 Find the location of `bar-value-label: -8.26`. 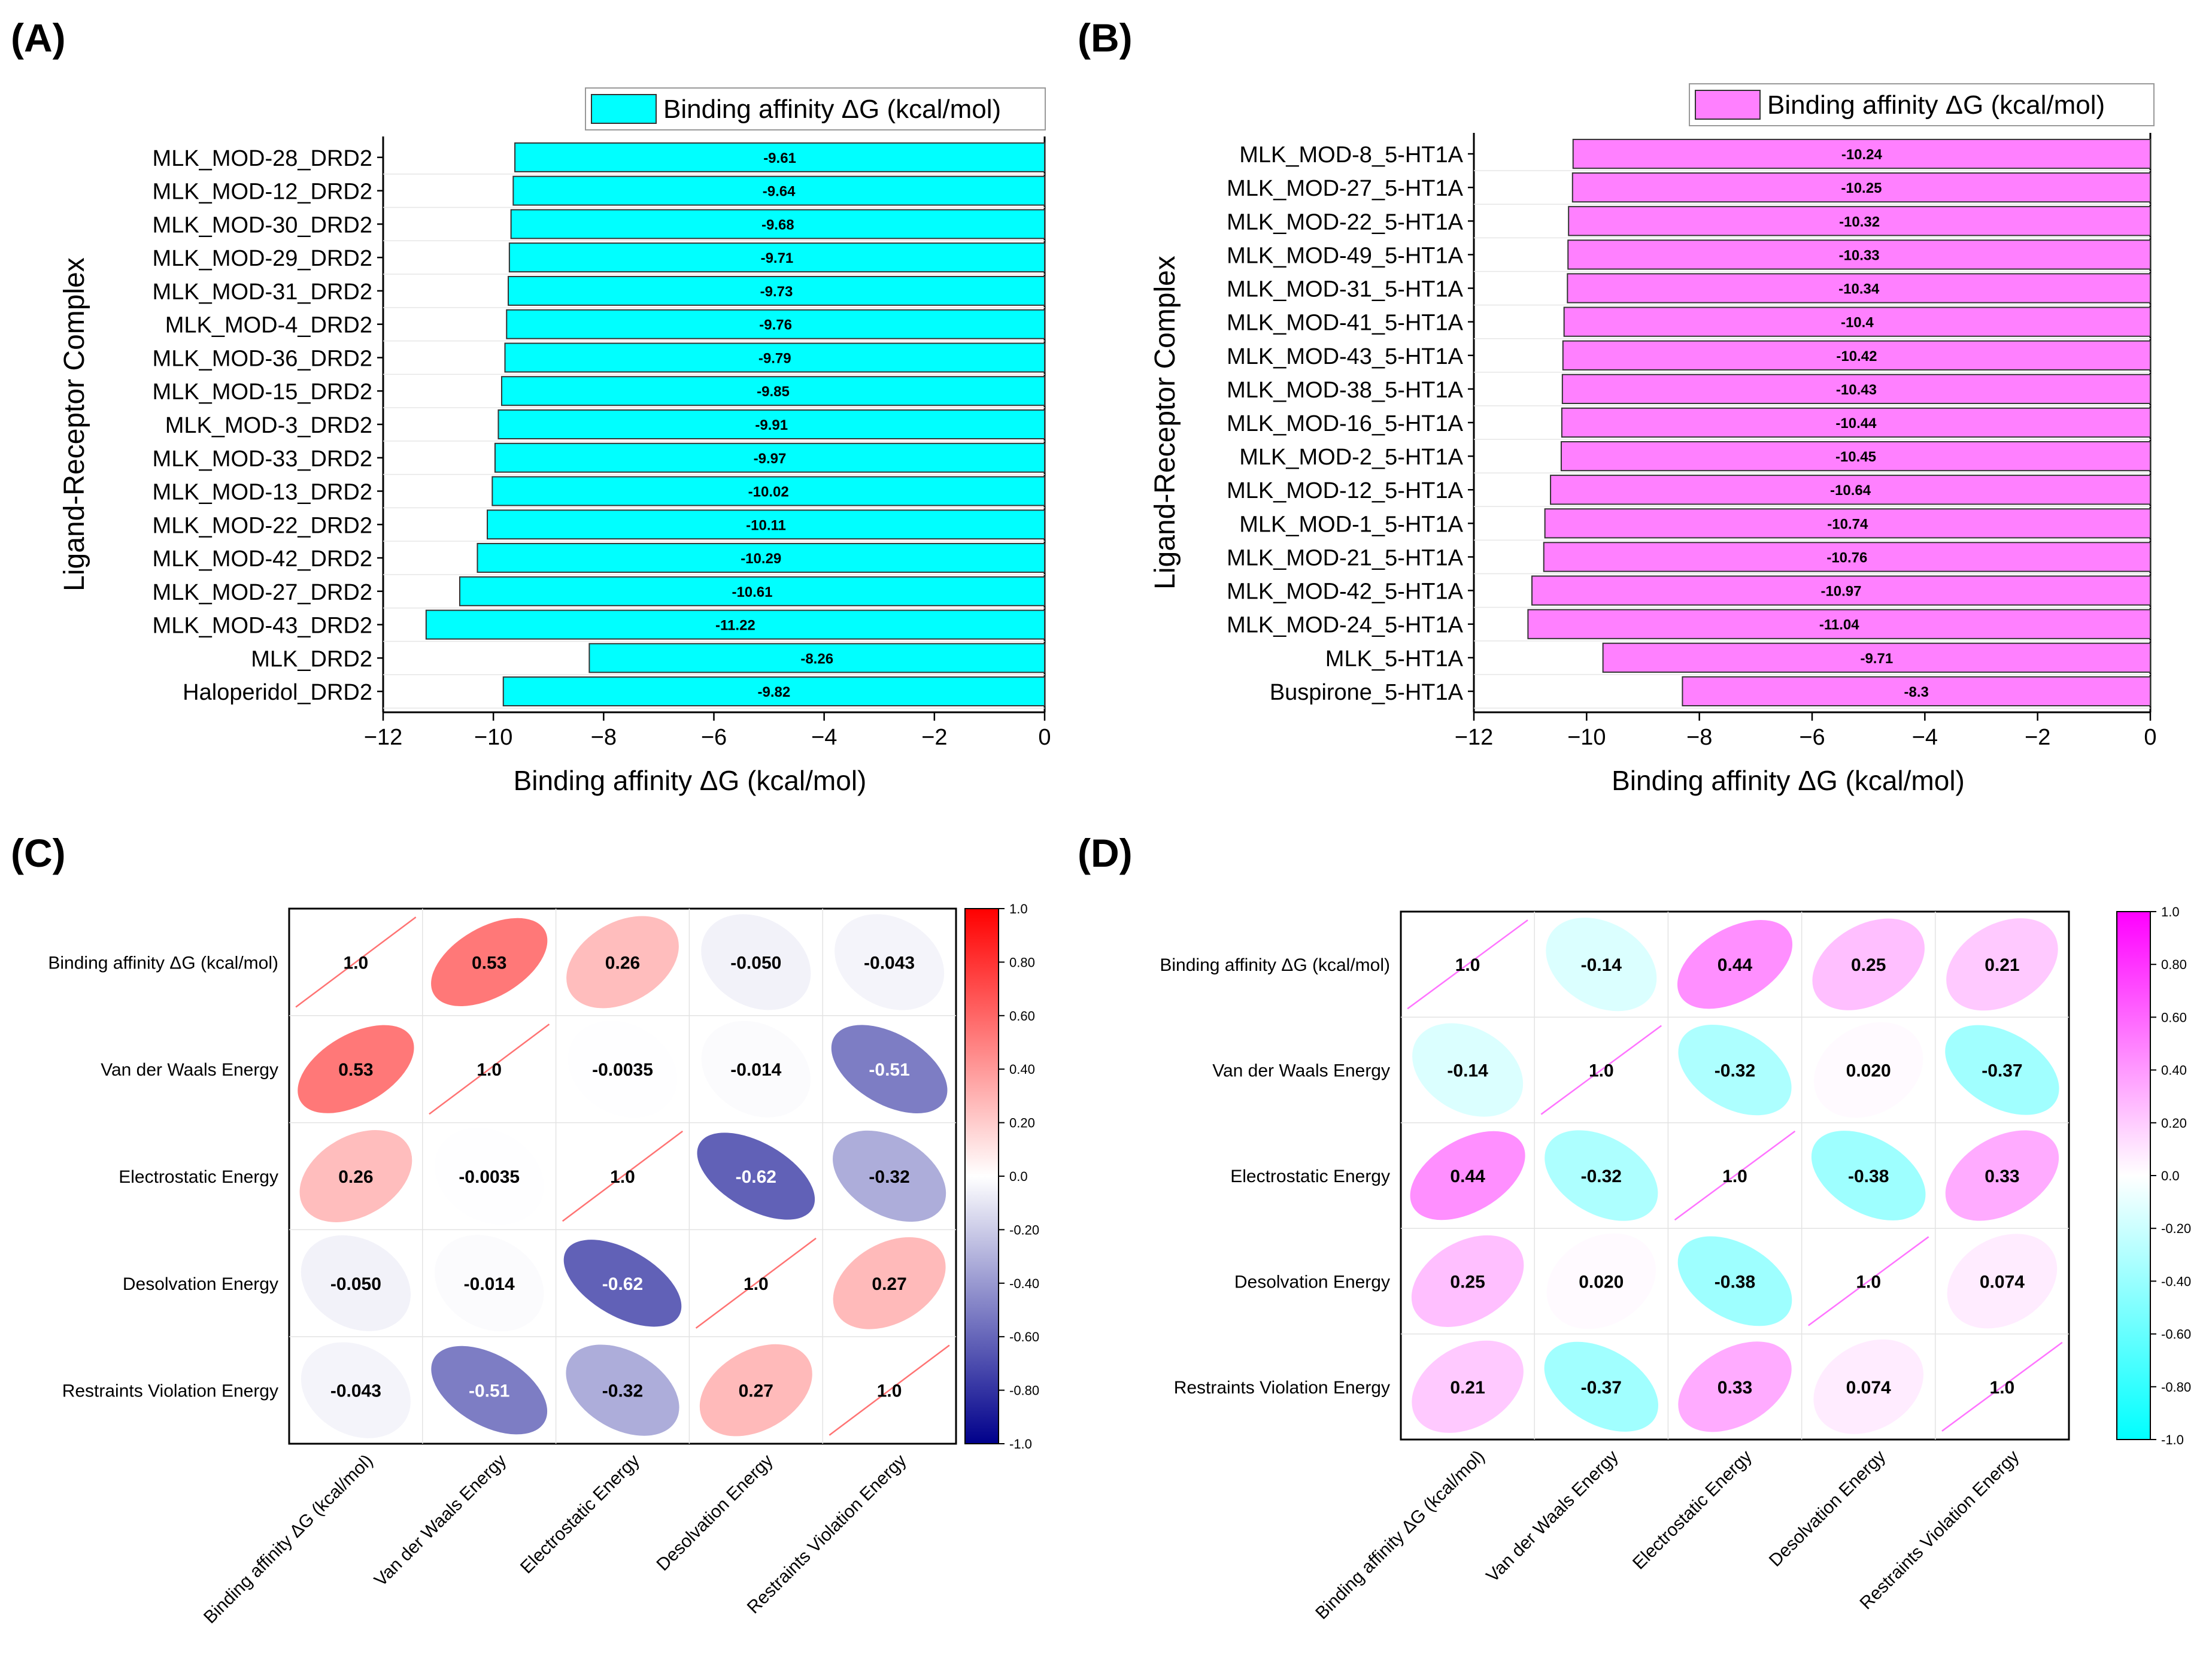

bar-value-label: -8.26 is located at coordinates (816, 659).